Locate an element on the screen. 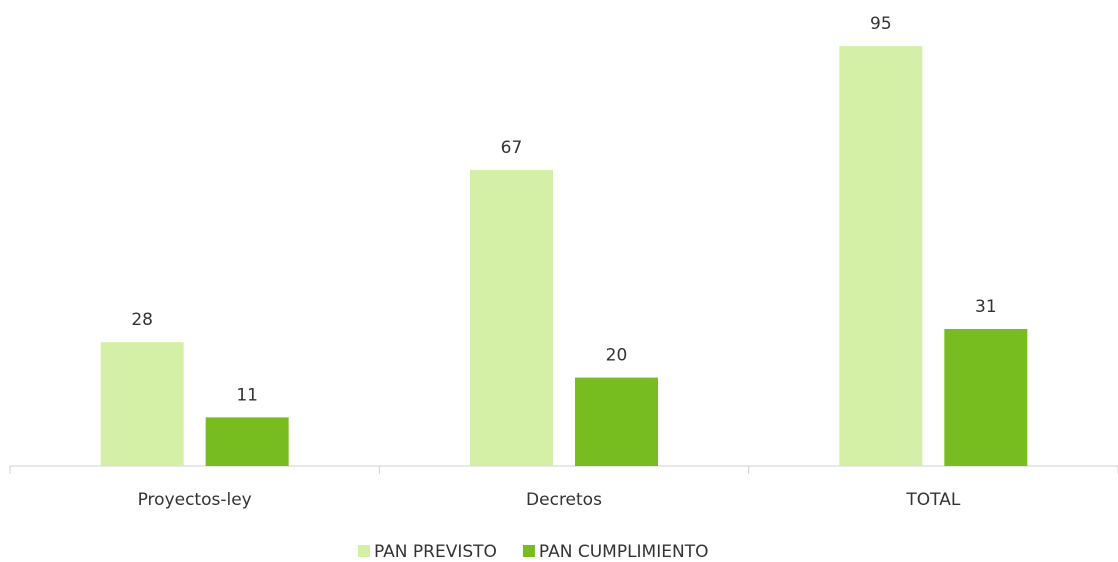 This screenshot has height=562, width=1118. data-label: 67 is located at coordinates (512, 148).